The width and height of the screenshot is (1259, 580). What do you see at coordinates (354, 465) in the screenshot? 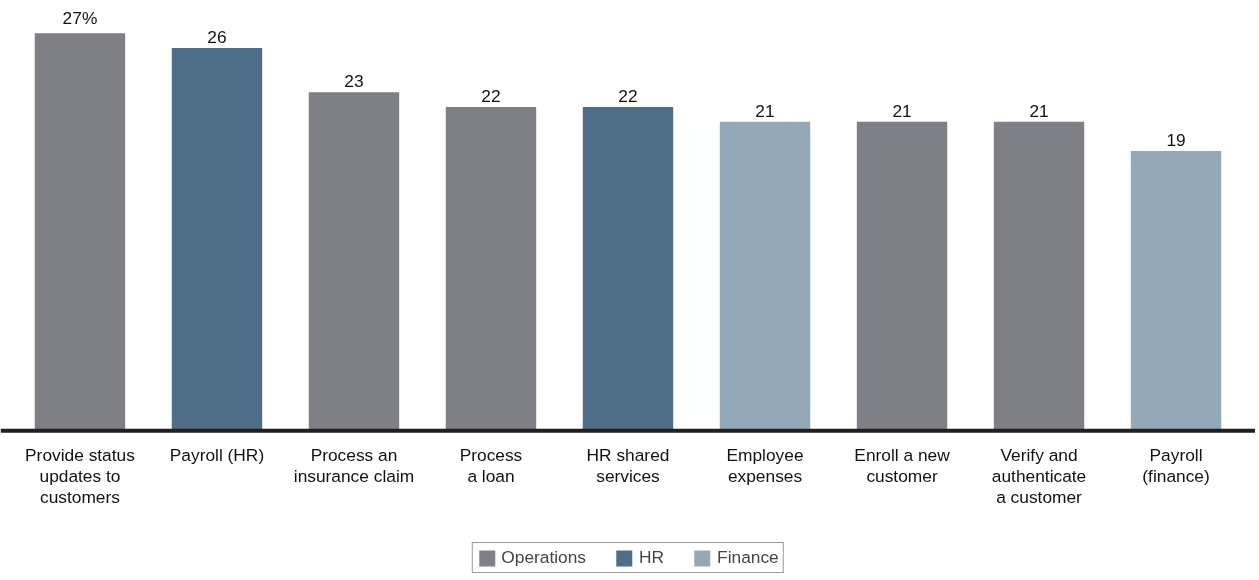
I see `x-tick-label: Process an insurance claim` at bounding box center [354, 465].